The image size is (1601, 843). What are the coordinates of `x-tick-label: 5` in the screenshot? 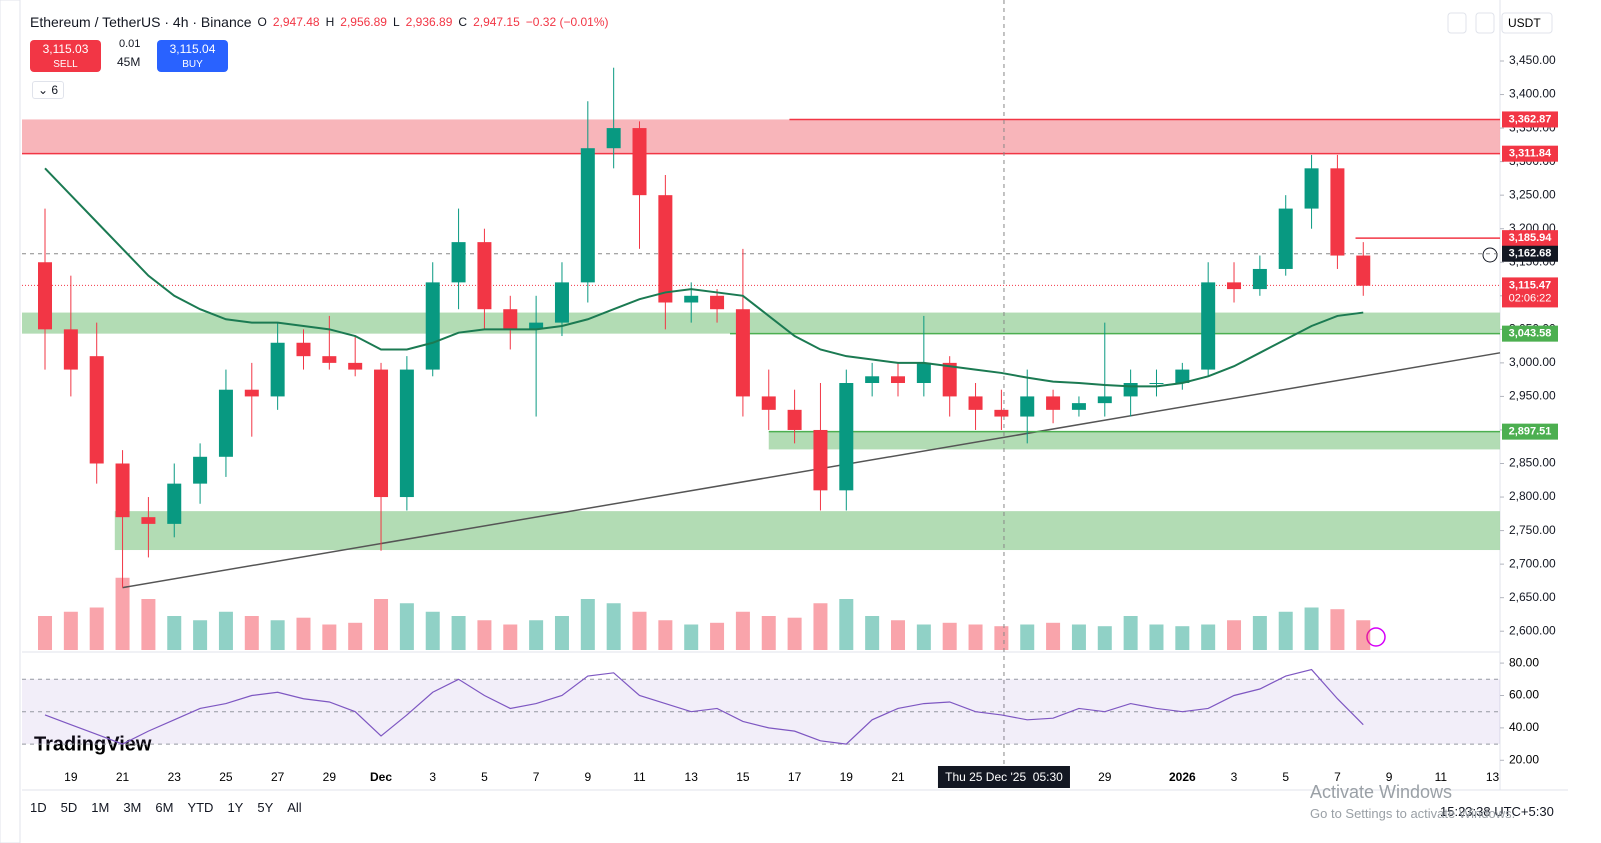 It's located at (484, 777).